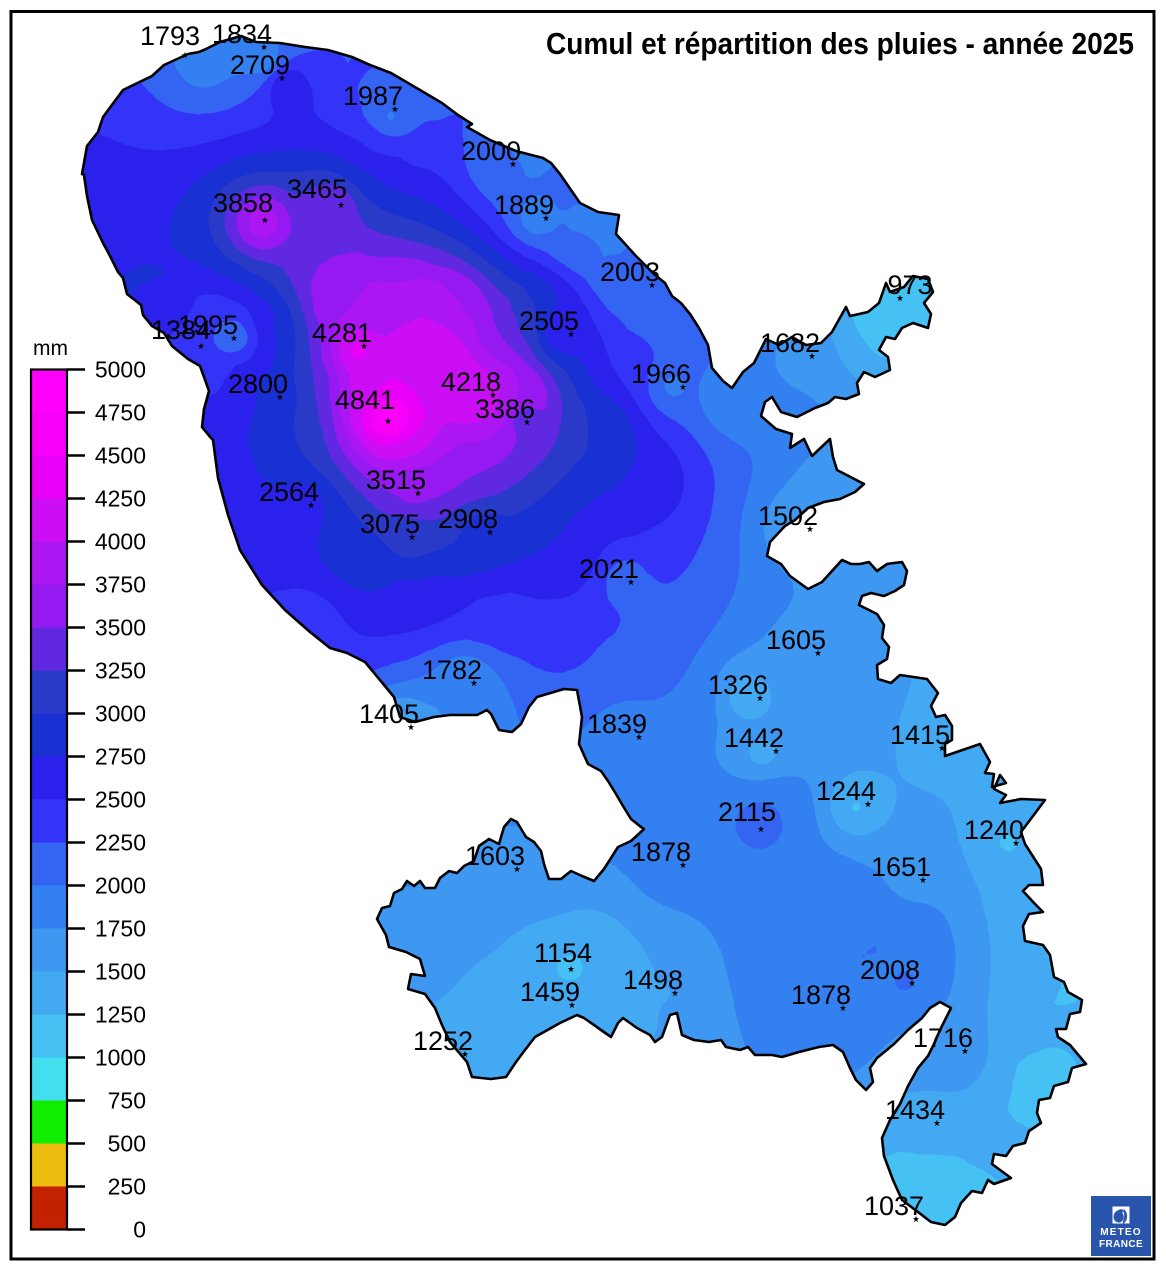 The height and width of the screenshot is (1271, 1166). What do you see at coordinates (127, 1187) in the screenshot?
I see `svg-text: 250` at bounding box center [127, 1187].